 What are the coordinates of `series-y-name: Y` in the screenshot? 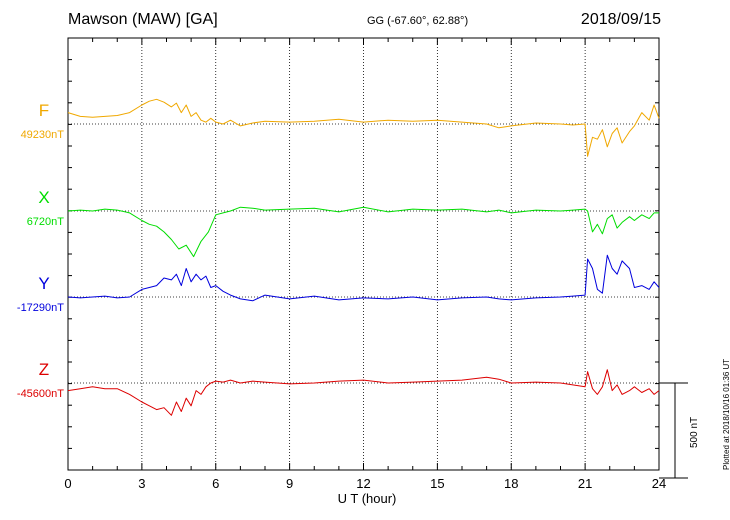 It's located at (43, 283).